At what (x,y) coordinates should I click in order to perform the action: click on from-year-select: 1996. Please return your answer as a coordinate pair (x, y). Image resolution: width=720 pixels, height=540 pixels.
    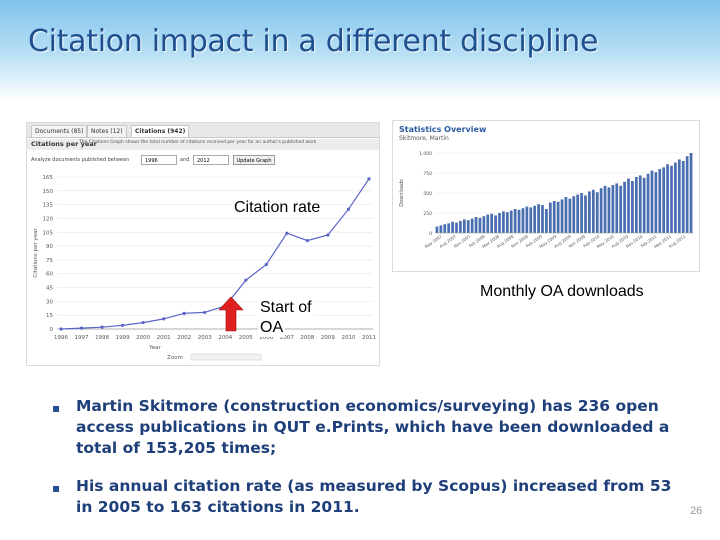
    Looking at the image, I should click on (159, 160).